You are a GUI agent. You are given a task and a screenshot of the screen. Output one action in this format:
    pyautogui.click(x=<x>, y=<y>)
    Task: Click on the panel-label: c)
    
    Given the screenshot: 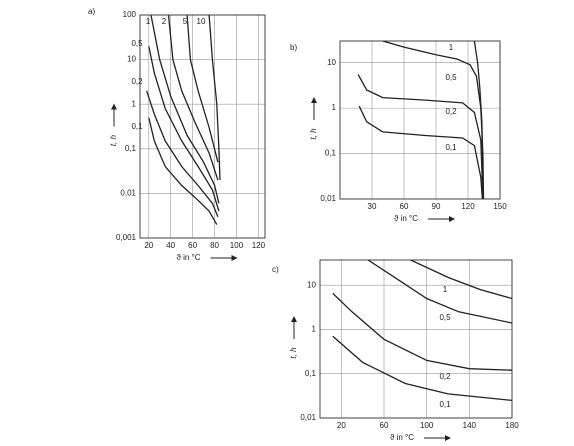 What is the action you would take?
    pyautogui.click(x=275, y=269)
    